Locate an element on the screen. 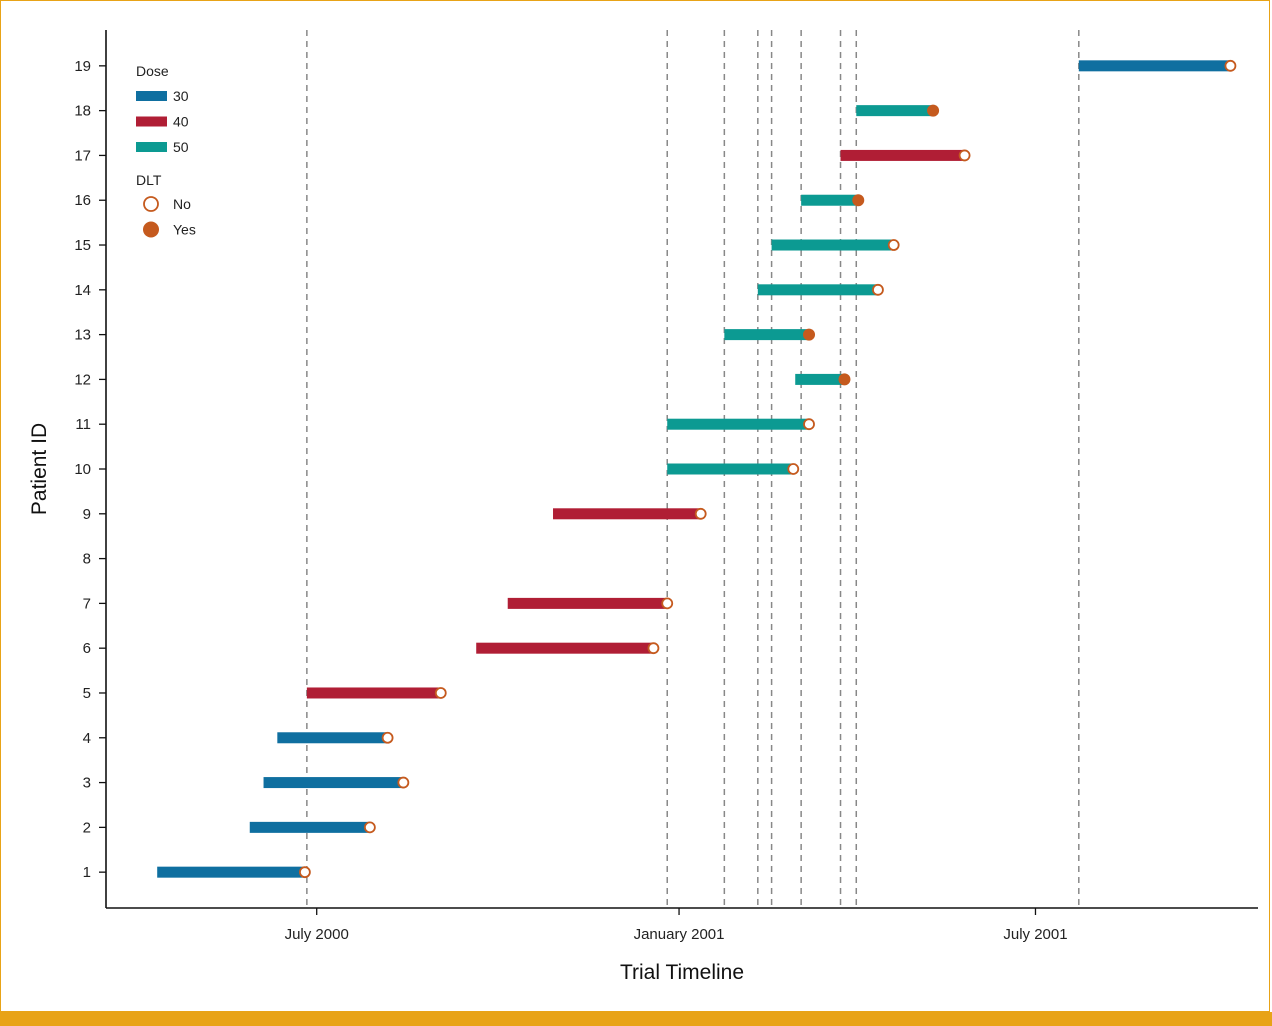 Image resolution: width=1272 pixels, height=1026 pixels. y-tick-label-17: 17 is located at coordinates (82, 155).